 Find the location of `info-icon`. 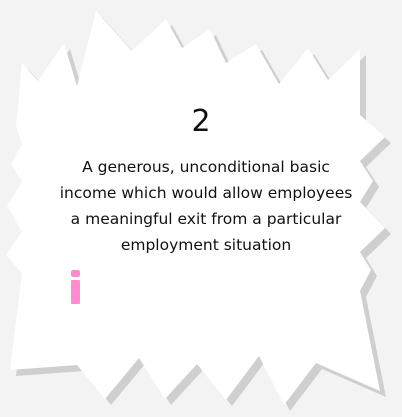

info-icon is located at coordinates (75, 273).